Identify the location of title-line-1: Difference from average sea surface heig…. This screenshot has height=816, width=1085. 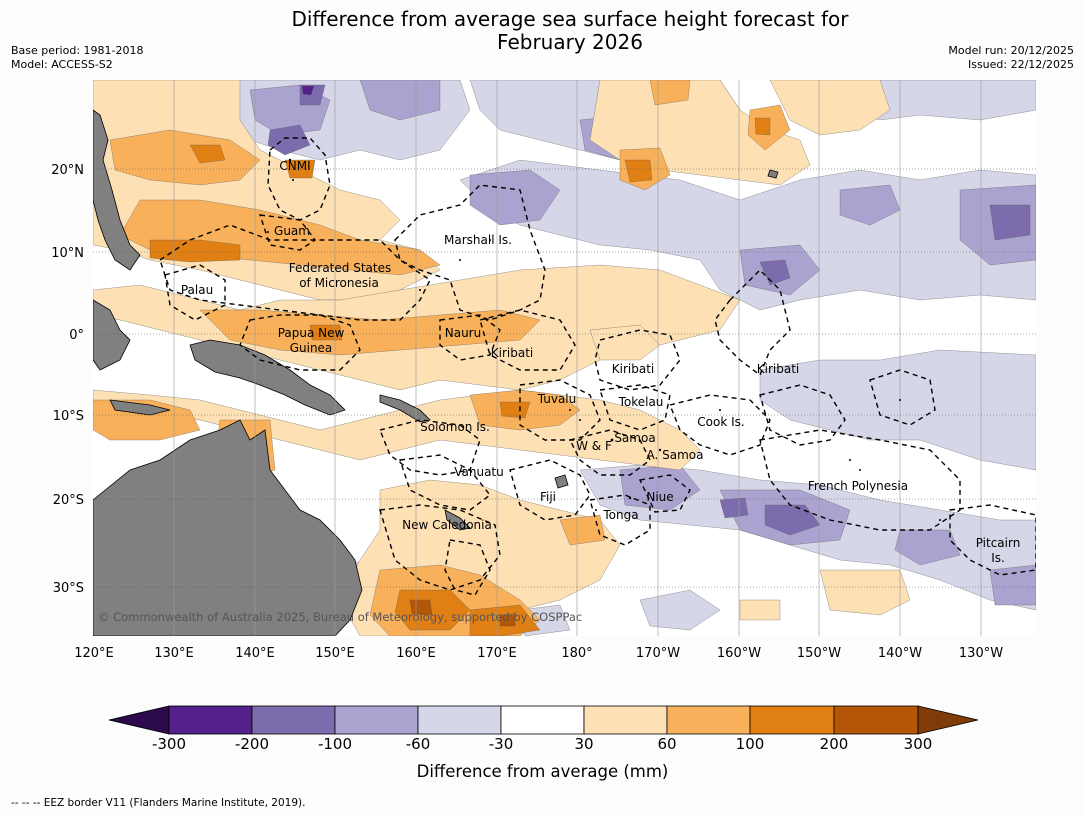
(570, 19).